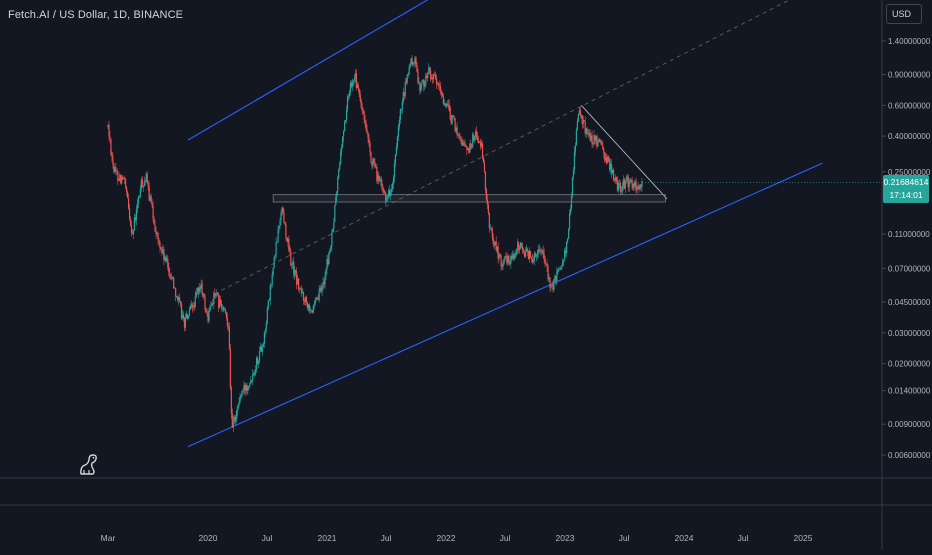 This screenshot has height=555, width=932. Describe the element at coordinates (624, 152) in the screenshot. I see `descending-trendline` at that location.